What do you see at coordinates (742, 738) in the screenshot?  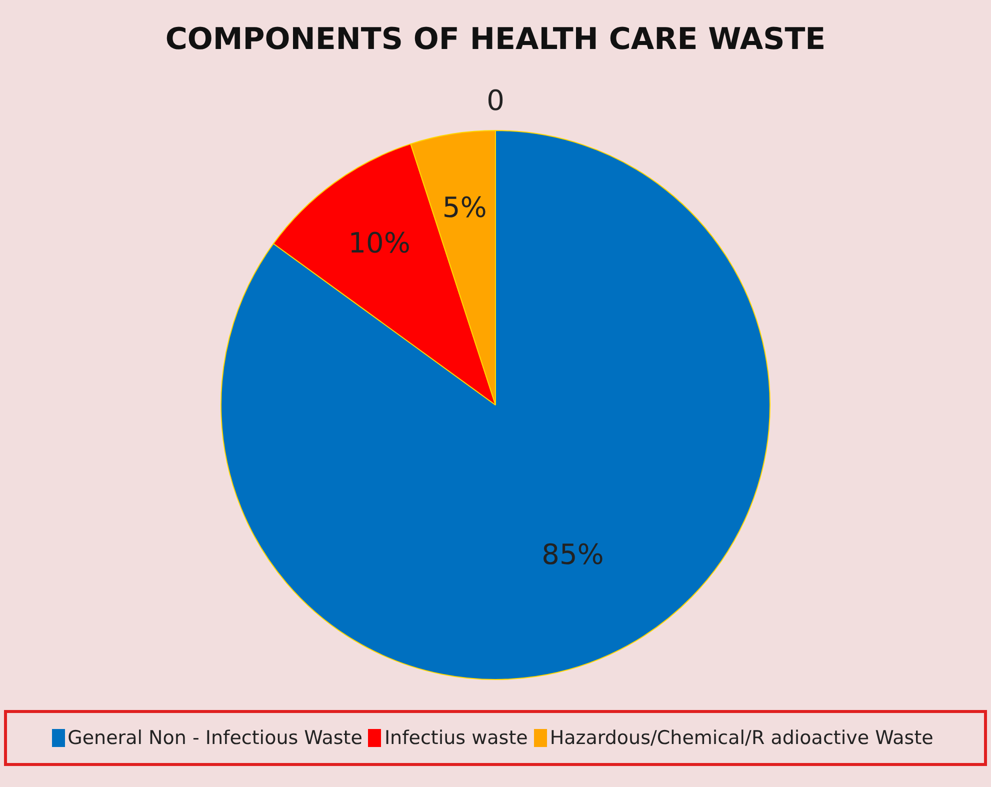 I see `legend-label: Hazardous/Chemical/R adioactive Waste` at bounding box center [742, 738].